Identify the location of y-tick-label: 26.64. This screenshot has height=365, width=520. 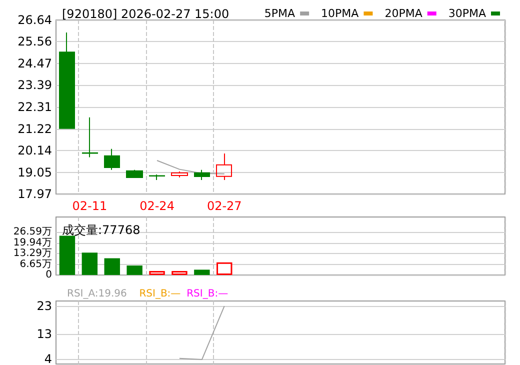
(35, 20).